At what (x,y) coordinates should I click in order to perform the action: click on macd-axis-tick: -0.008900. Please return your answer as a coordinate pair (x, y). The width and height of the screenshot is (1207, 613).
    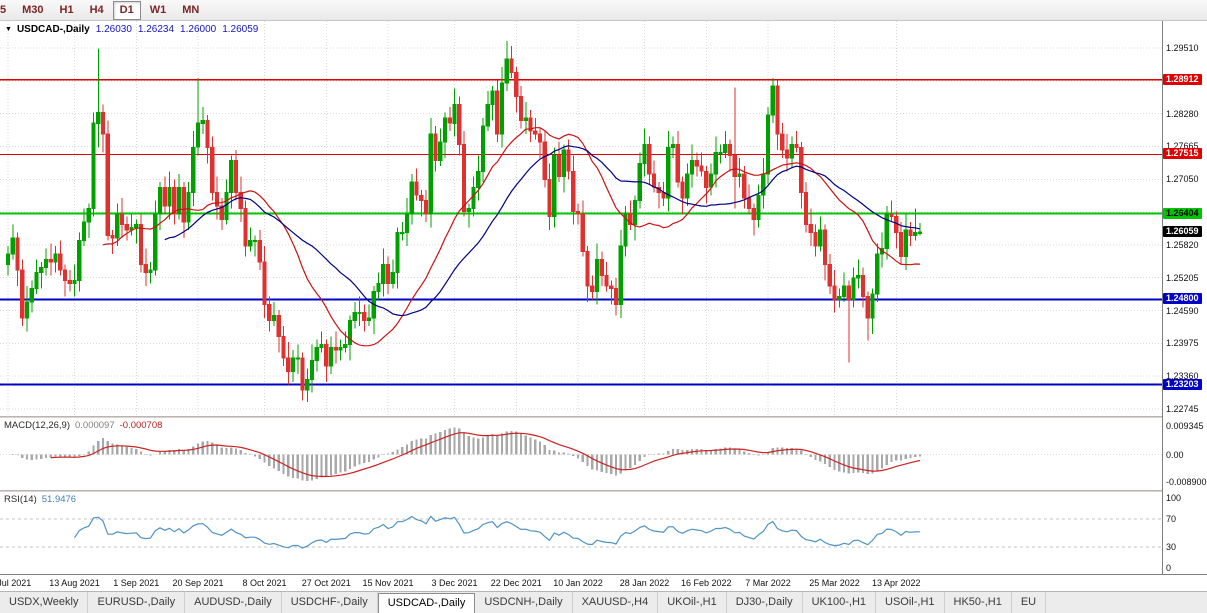
    Looking at the image, I should click on (1186, 482).